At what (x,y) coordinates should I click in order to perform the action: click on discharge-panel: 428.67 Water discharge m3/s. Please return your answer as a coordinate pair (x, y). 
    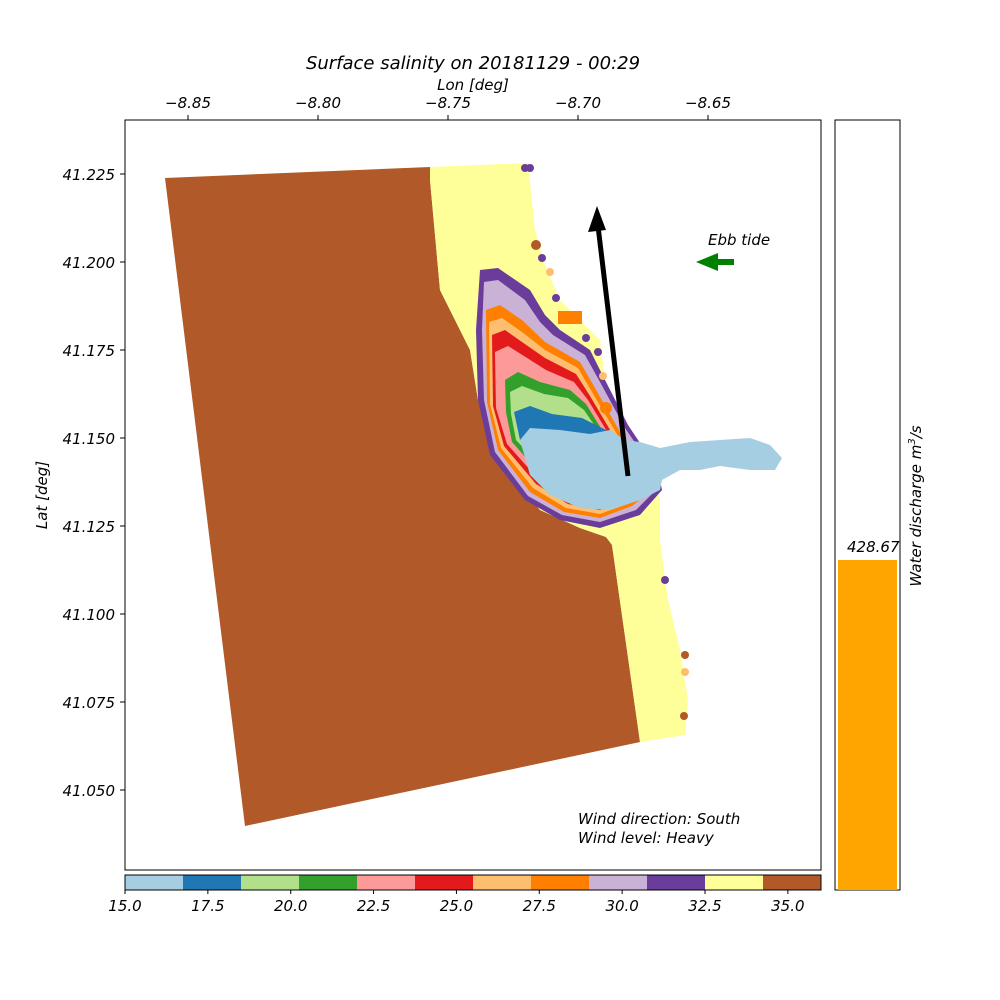
    Looking at the image, I should click on (879, 505).